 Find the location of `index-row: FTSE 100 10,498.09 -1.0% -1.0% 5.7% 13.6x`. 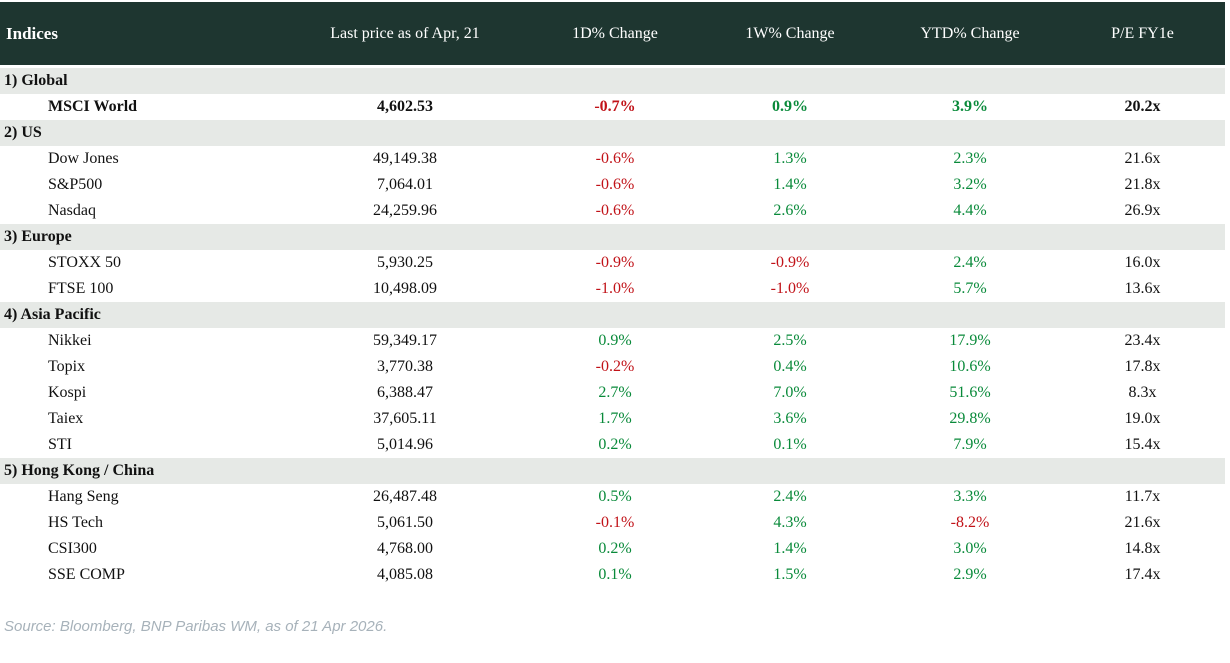

index-row: FTSE 100 10,498.09 -1.0% -1.0% 5.7% 13.6x is located at coordinates (612, 289).